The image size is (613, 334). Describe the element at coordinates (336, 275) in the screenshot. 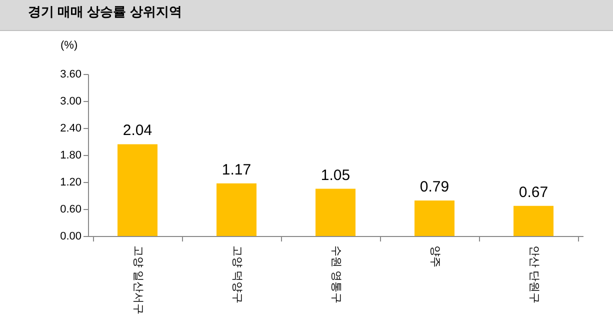

I see `x-tick-label: 수원 영통구` at that location.